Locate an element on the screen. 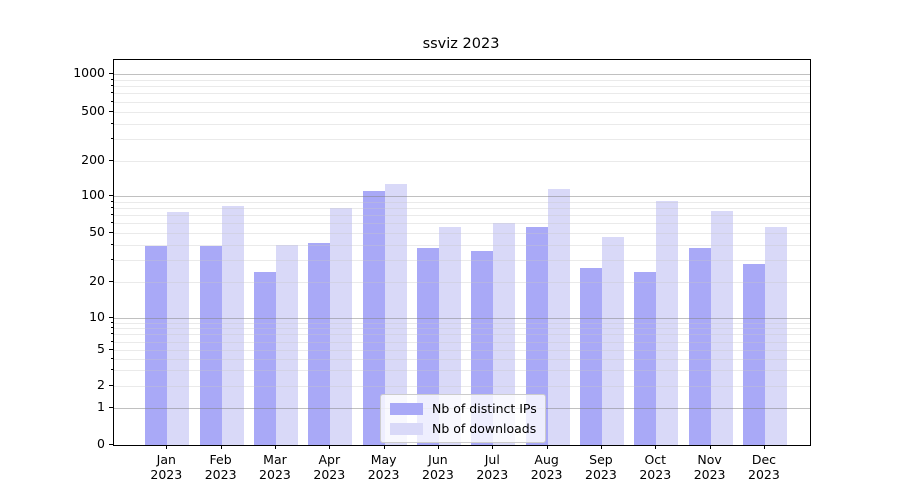 The width and height of the screenshot is (900, 500). y-tick-label: 1000 is located at coordinates (89, 72).